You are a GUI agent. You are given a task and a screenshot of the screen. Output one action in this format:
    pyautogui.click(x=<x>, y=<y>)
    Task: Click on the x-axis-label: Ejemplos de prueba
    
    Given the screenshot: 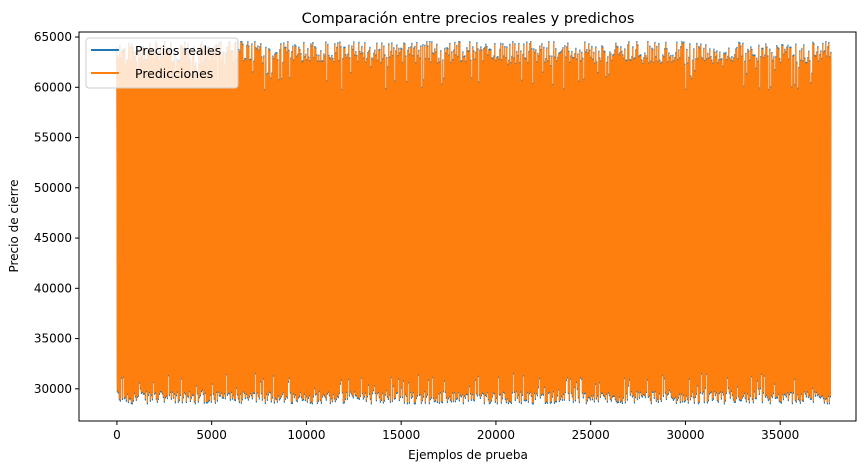 What is the action you would take?
    pyautogui.click(x=468, y=455)
    